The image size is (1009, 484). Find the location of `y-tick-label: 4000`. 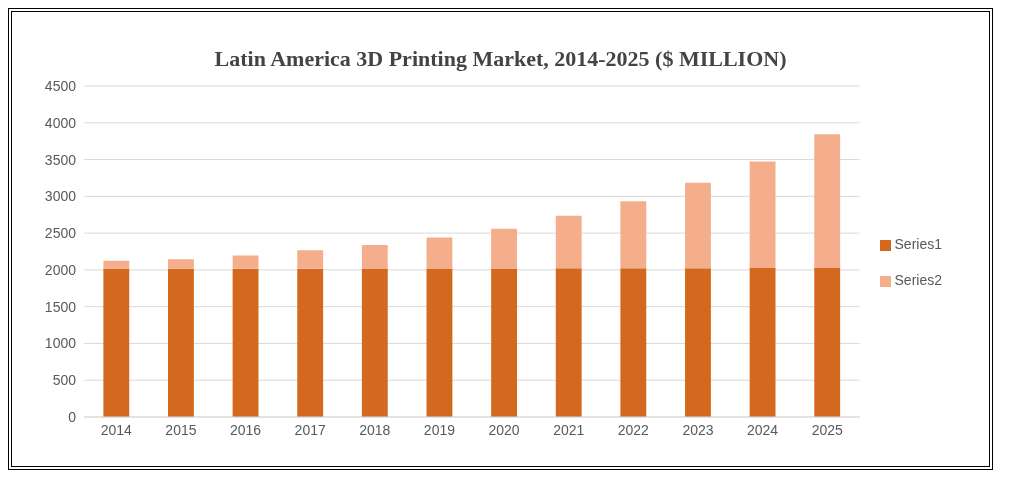

y-tick-label: 4000 is located at coordinates (60, 122).